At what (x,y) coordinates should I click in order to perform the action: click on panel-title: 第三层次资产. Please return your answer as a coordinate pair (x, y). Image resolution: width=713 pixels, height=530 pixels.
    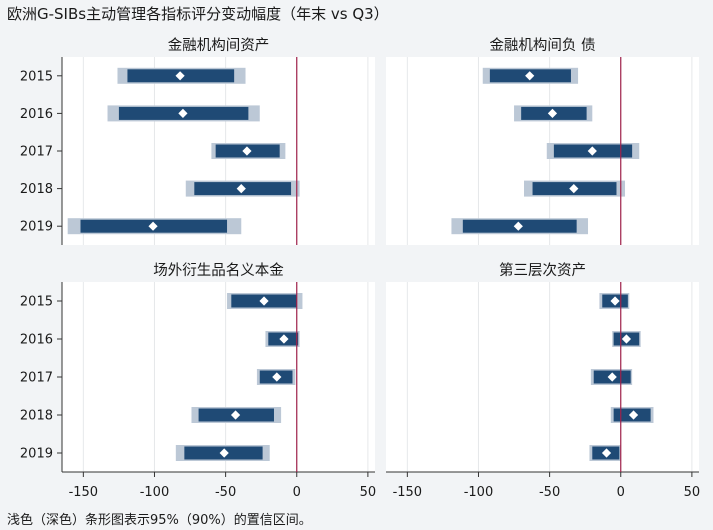
    Looking at the image, I should click on (542, 270).